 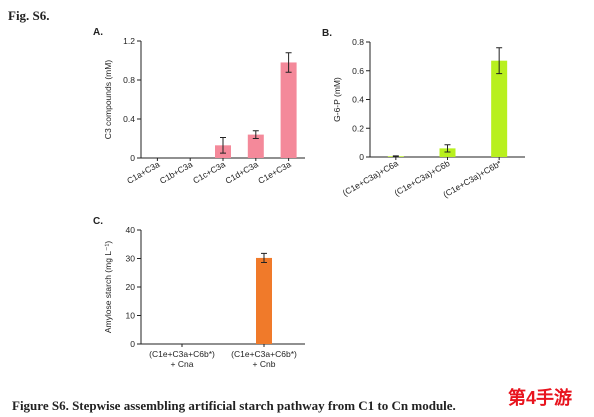 What do you see at coordinates (29, 15) in the screenshot?
I see `figure-label: Fig. S6.` at bounding box center [29, 15].